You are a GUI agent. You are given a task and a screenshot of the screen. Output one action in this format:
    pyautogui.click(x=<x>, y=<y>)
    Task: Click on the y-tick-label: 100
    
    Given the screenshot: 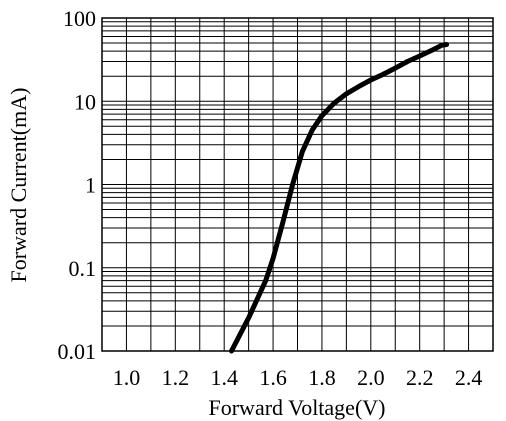 What is the action you would take?
    pyautogui.click(x=79, y=18)
    